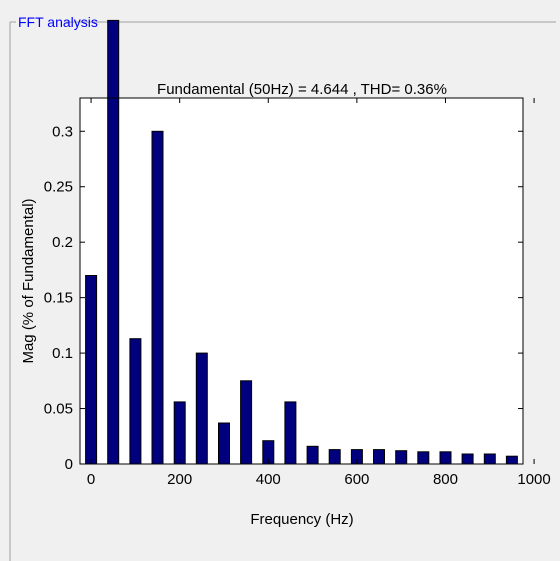 The width and height of the screenshot is (560, 561). What do you see at coordinates (69, 464) in the screenshot?
I see `y-tick-label: 0` at bounding box center [69, 464].